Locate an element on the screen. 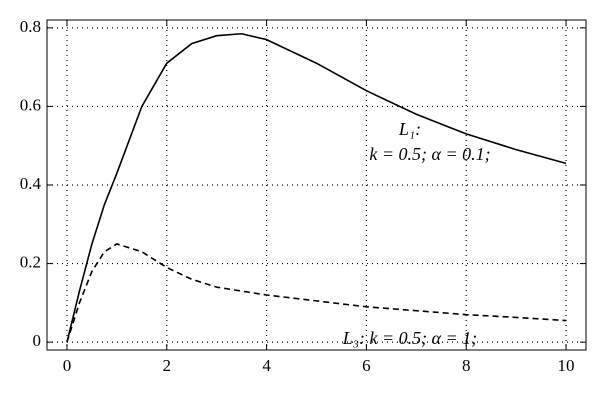  x-tick-label: 6 is located at coordinates (366, 365).